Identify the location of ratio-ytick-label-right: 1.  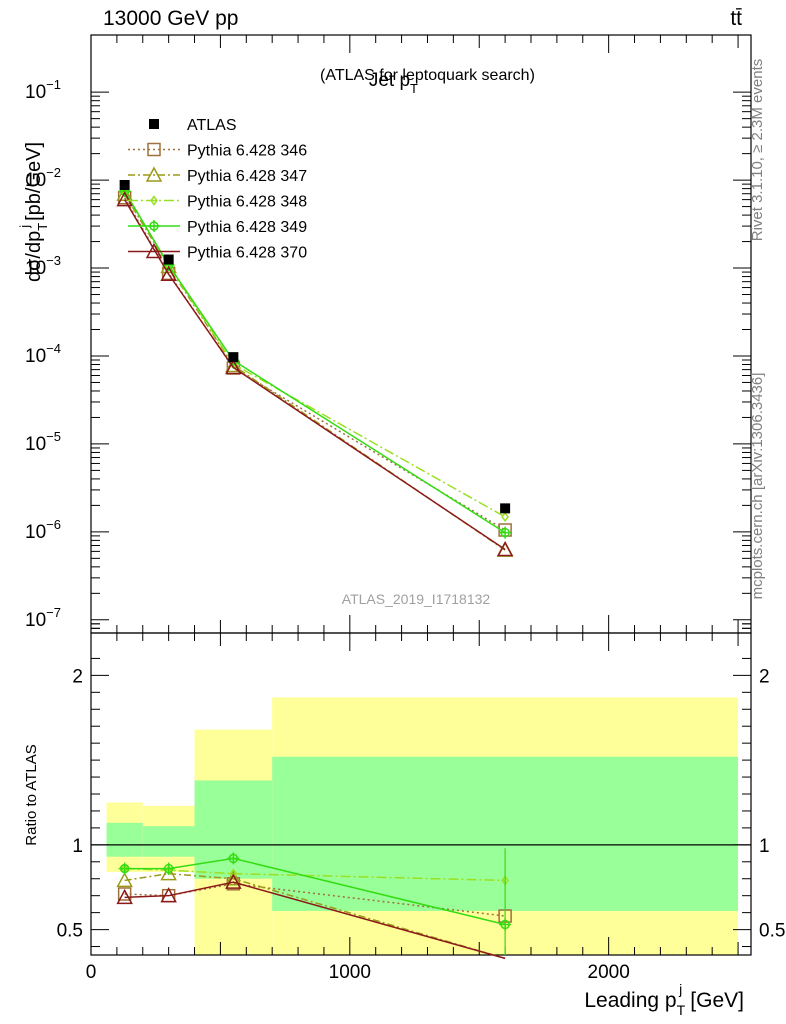
(764, 846).